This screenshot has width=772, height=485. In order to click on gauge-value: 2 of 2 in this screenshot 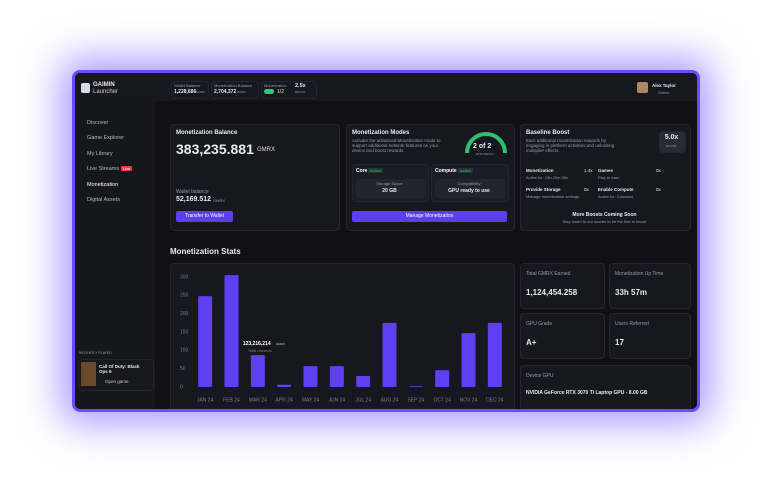, I will do `click(482, 146)`.